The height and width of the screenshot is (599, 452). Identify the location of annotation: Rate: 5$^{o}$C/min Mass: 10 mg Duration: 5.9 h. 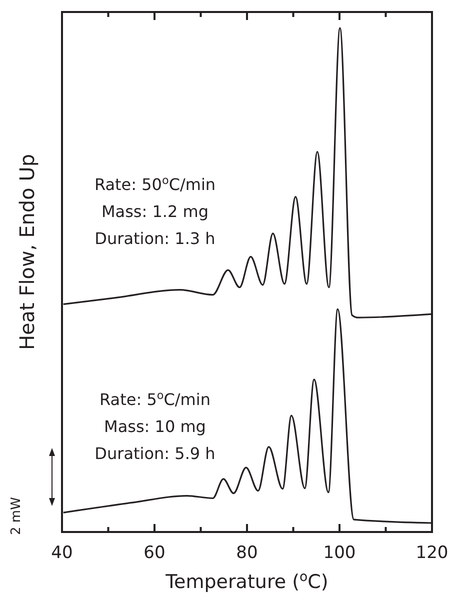
(155, 425).